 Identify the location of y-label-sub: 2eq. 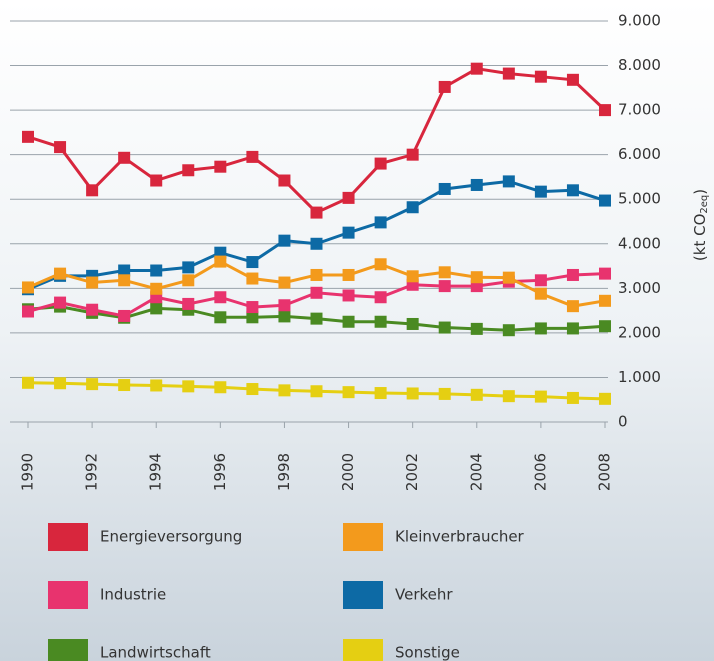
(704, 204).